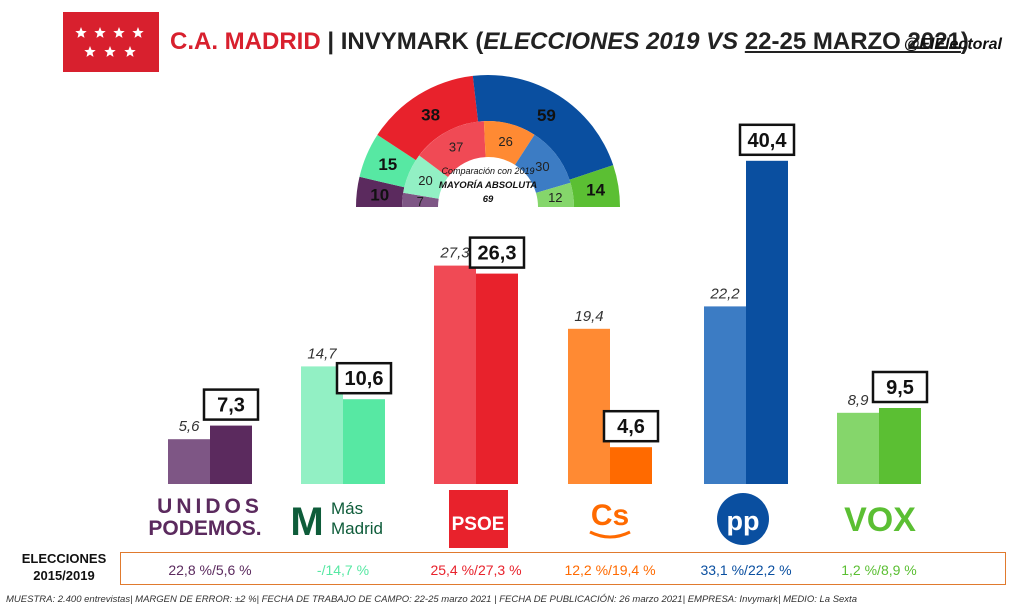 The height and width of the screenshot is (614, 1024). I want to click on label-2019: 22,2, so click(724, 293).